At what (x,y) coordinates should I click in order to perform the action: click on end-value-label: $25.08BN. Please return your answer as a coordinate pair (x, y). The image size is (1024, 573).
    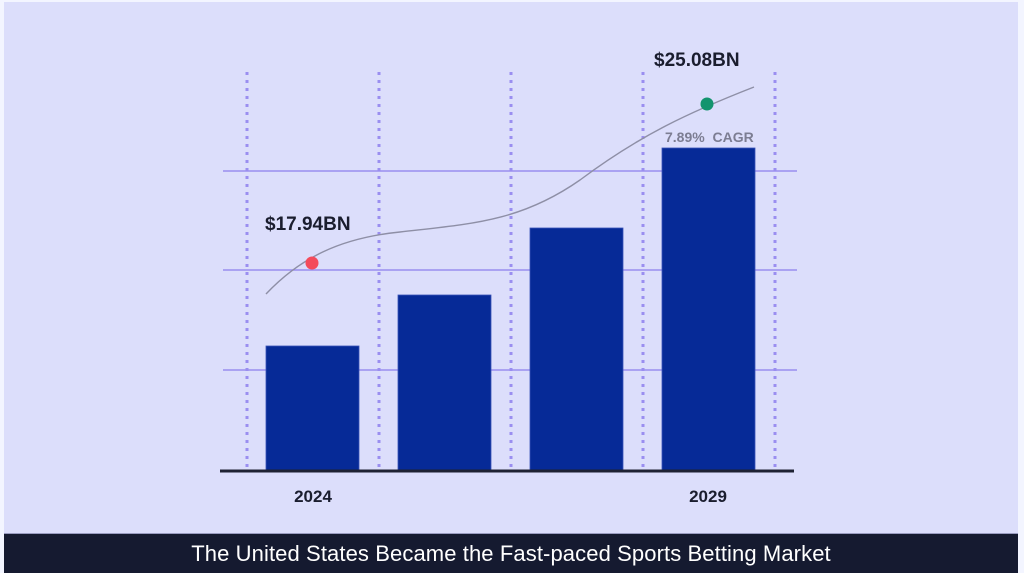
    Looking at the image, I should click on (697, 60).